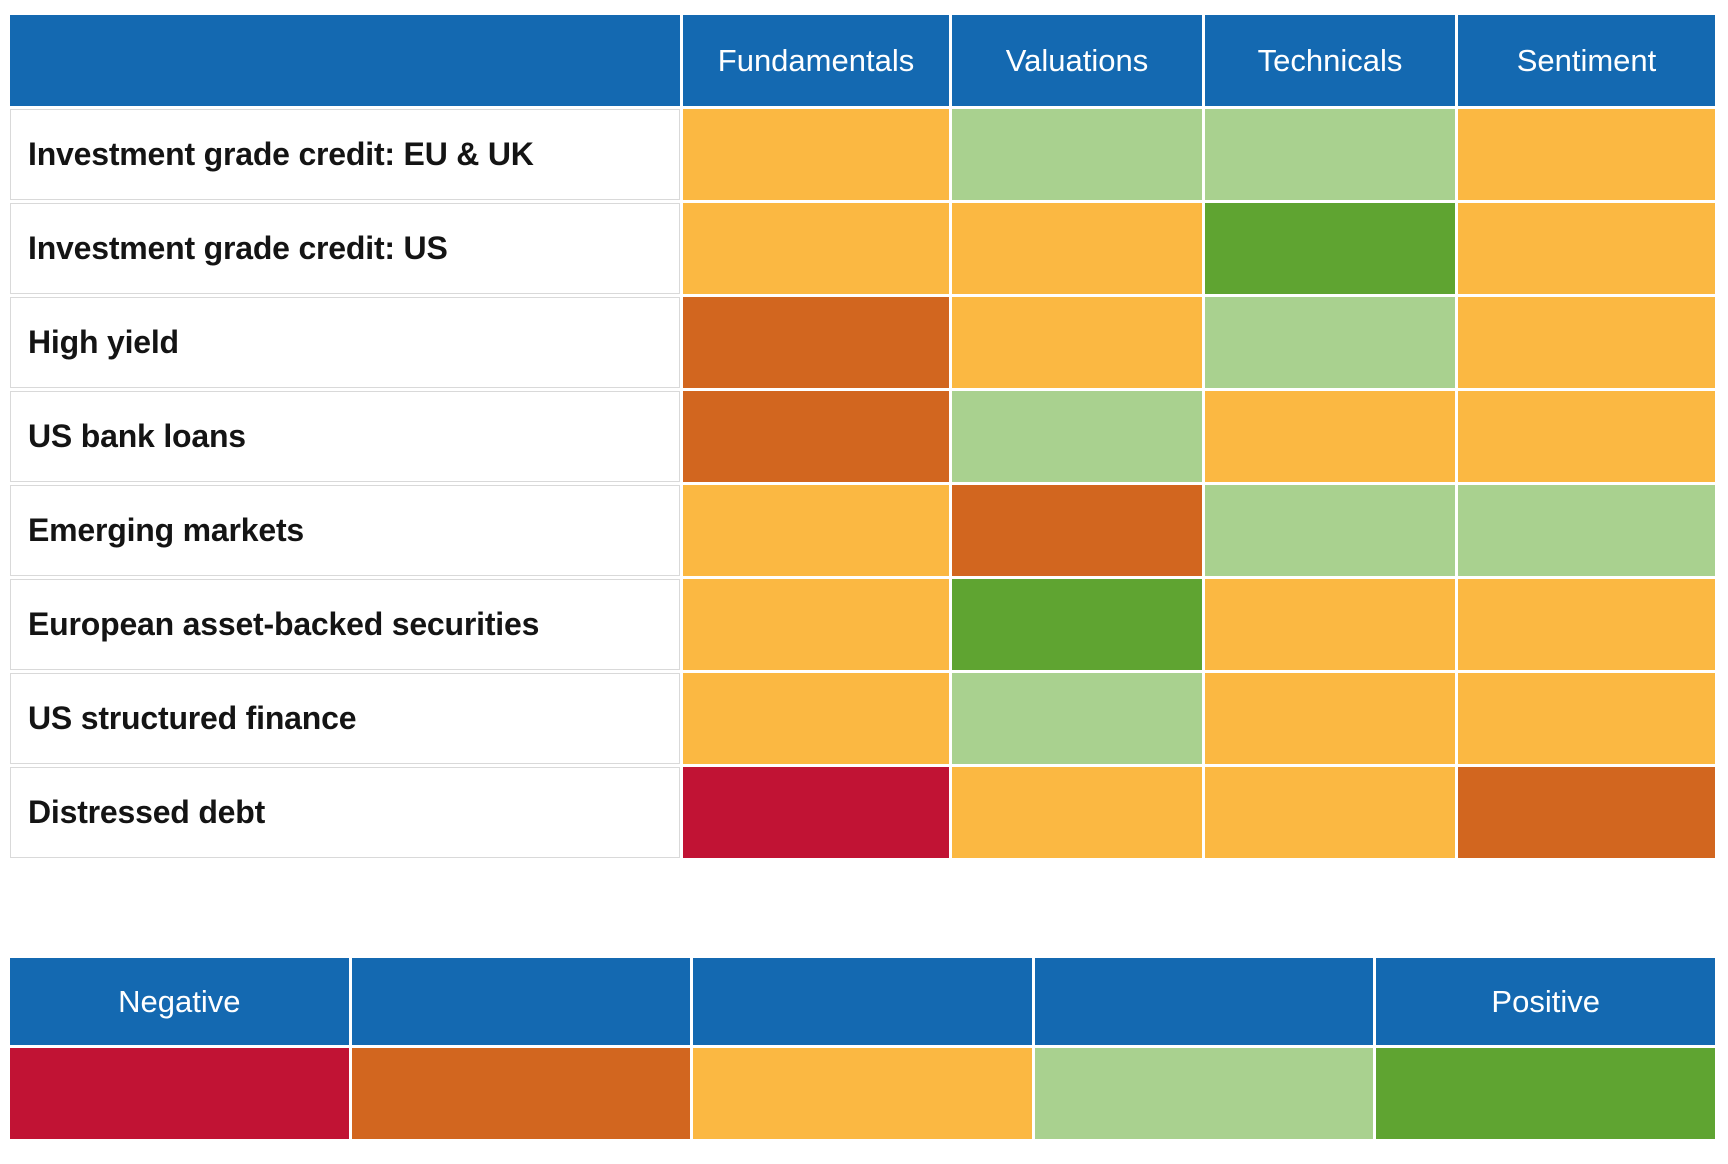 The width and height of the screenshot is (1728, 1164). I want to click on row-label-us-bank-loans: US bank loans, so click(345, 436).